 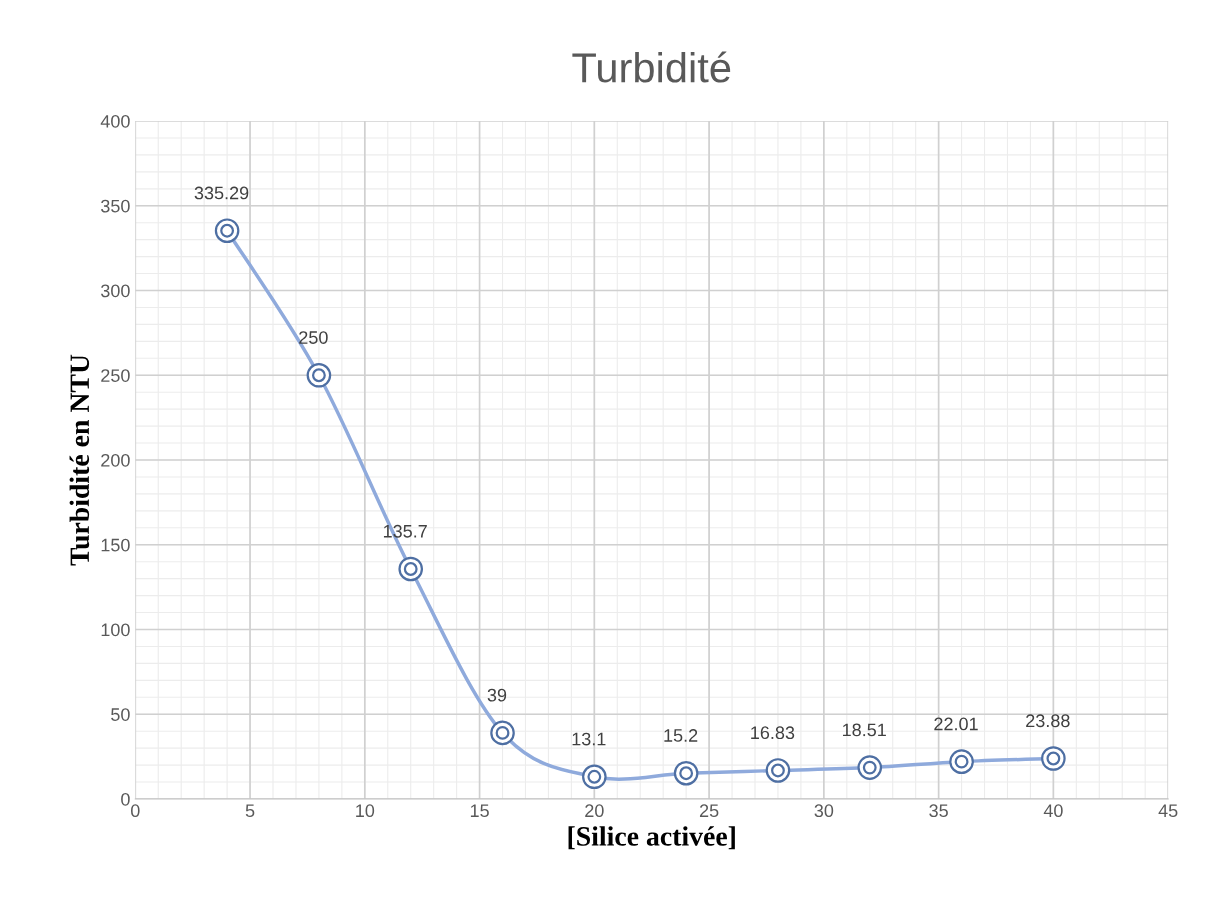 What do you see at coordinates (250, 811) in the screenshot?
I see `x-tick-label: 5` at bounding box center [250, 811].